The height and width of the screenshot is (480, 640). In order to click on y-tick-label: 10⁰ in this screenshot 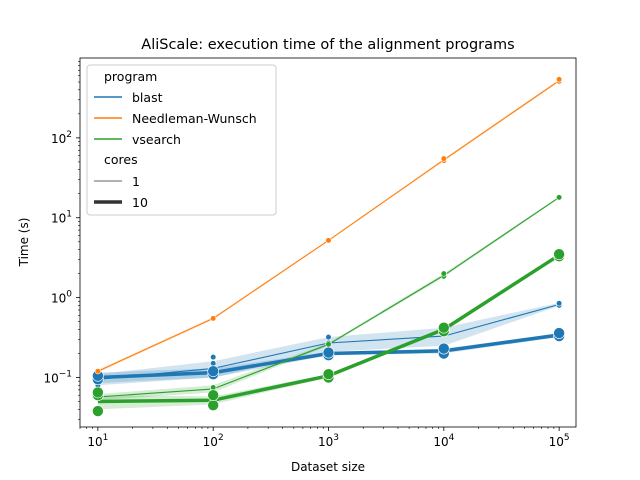, I will do `click(61, 298)`.